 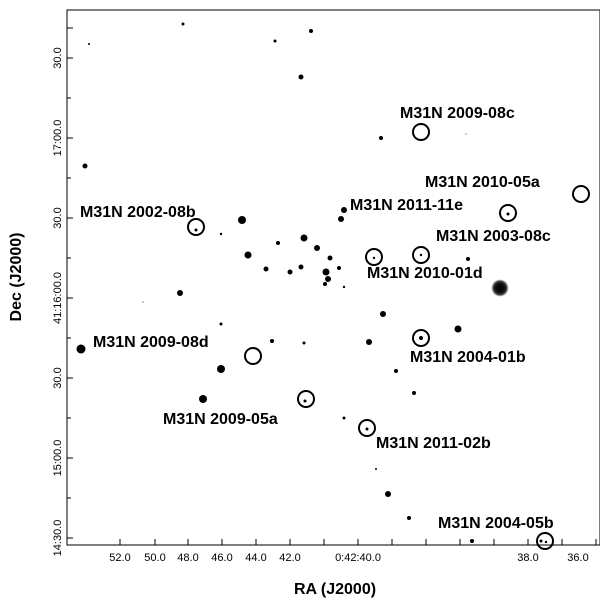 I want to click on x-tick-label: 50.0, so click(x=154, y=558).